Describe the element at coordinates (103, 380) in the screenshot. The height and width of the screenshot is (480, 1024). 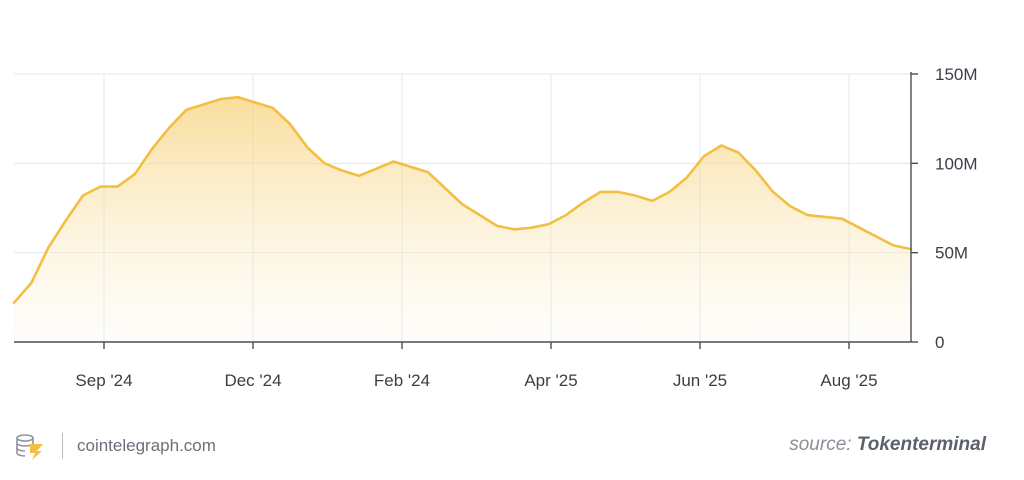
I see `x-tick-label-0: Sep '24` at that location.